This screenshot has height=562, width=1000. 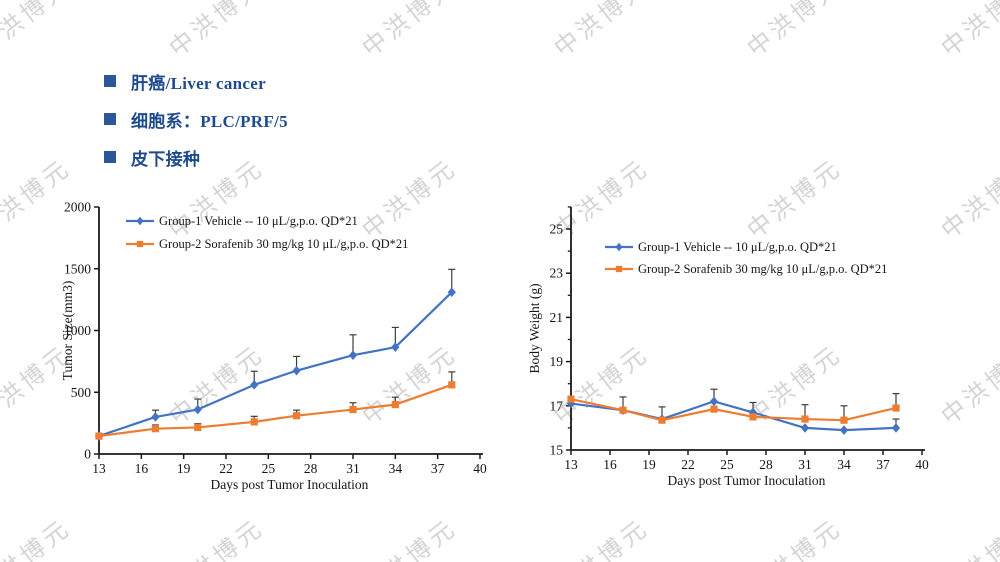 What do you see at coordinates (557, 273) in the screenshot?
I see `y-tick-label: 23` at bounding box center [557, 273].